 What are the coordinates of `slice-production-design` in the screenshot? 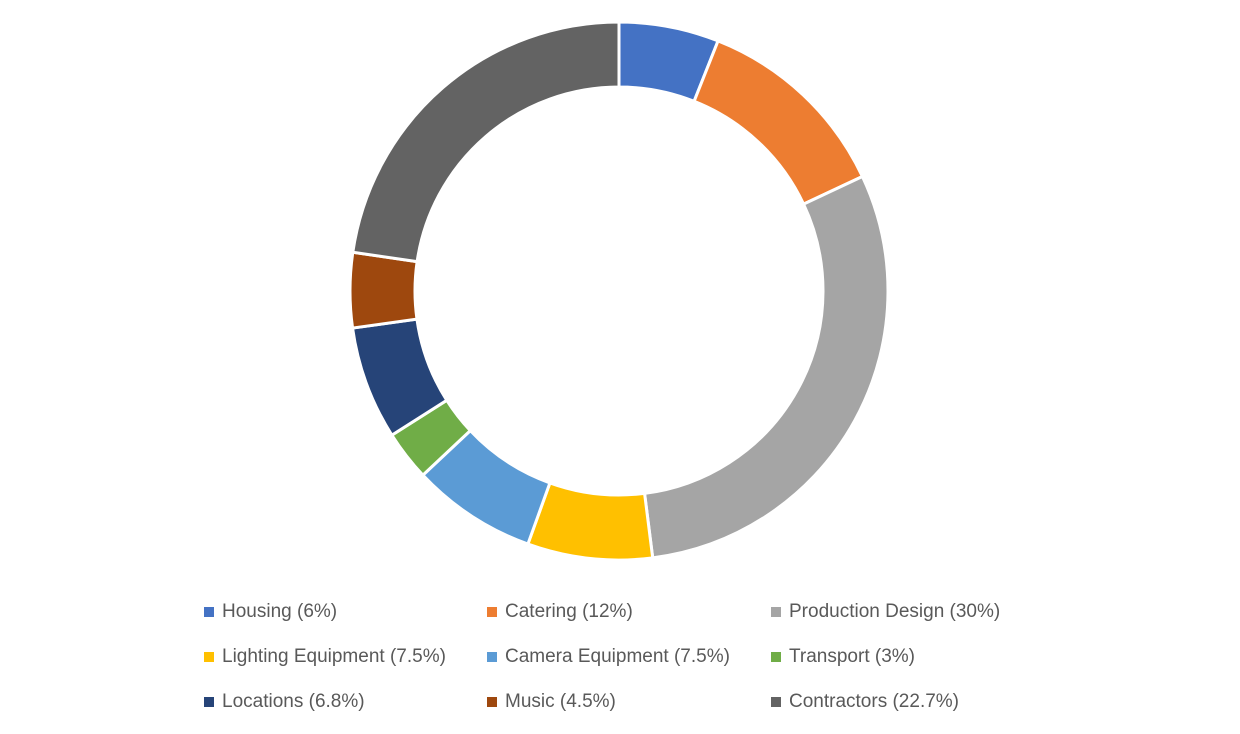 It's located at (766, 367).